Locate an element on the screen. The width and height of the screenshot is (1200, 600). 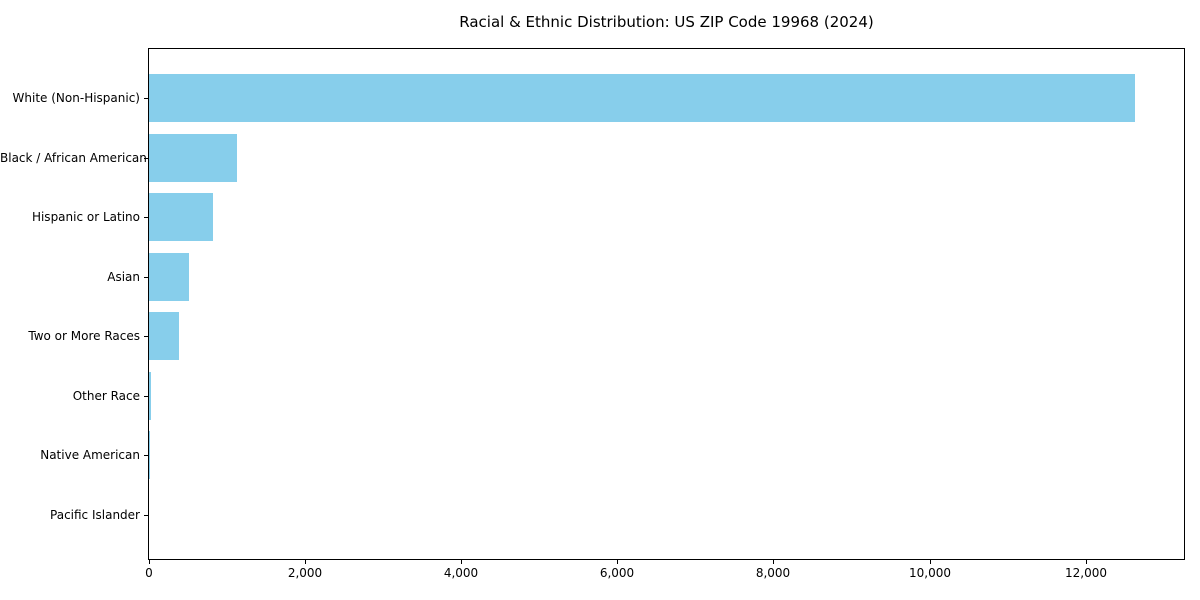
x-tick-label: 8,000 is located at coordinates (773, 573).